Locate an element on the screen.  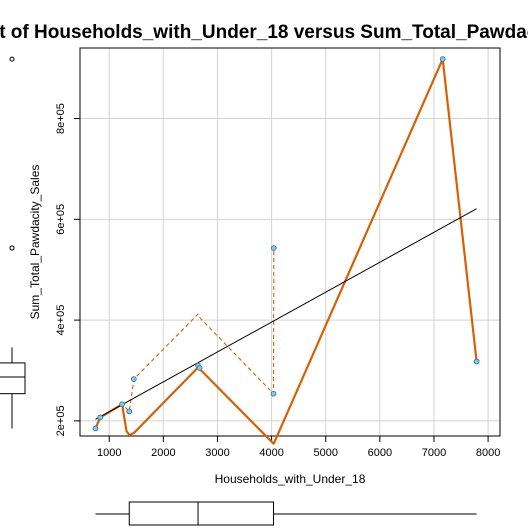
x-tick-label: 2000 is located at coordinates (163, 453).